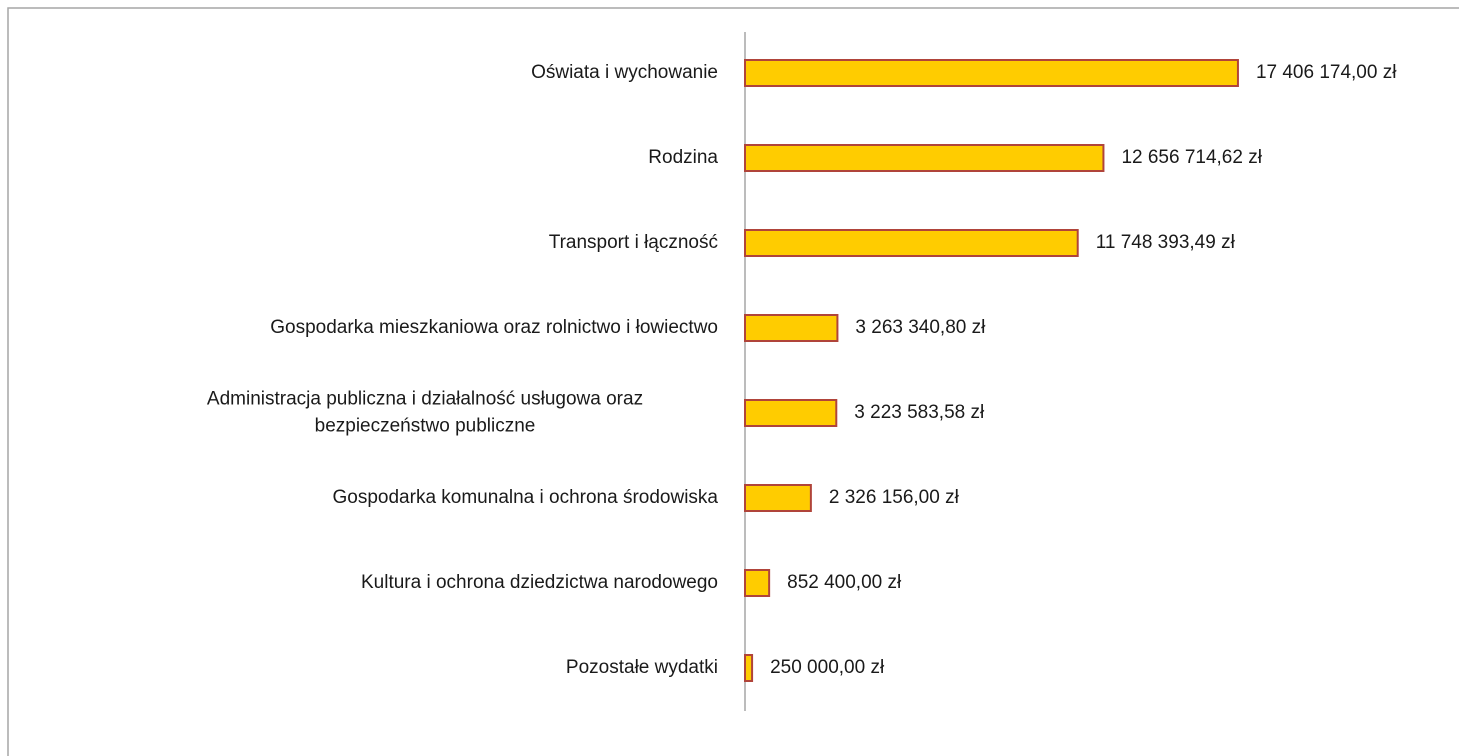 The width and height of the screenshot is (1459, 756). Describe the element at coordinates (894, 497) in the screenshot. I see `value-label: 2 326 156,00 zł` at that location.